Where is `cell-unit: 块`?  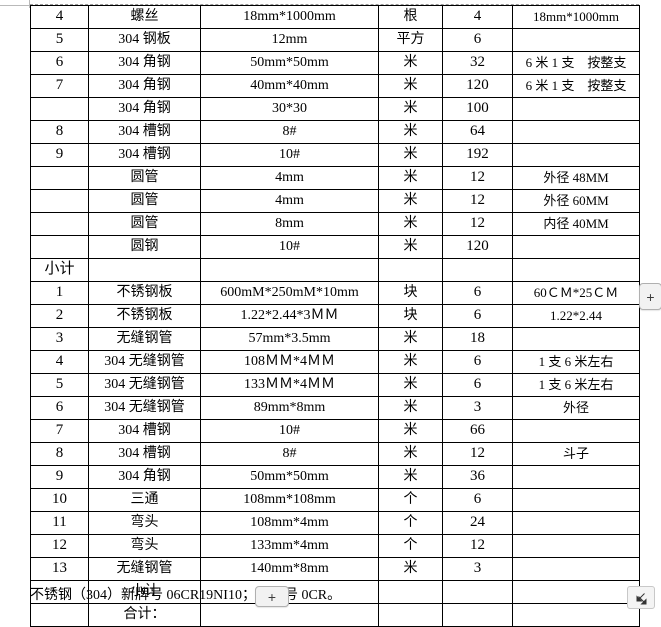 cell-unit: 块 is located at coordinates (410, 316).